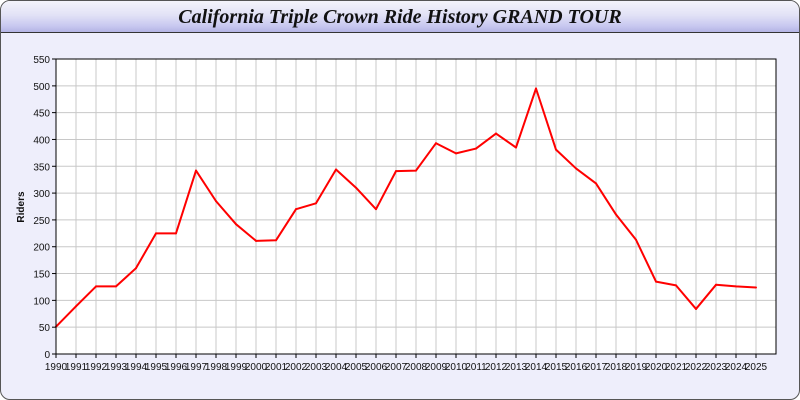 The width and height of the screenshot is (800, 400). What do you see at coordinates (716, 367) in the screenshot?
I see `x-tick-label: 2023` at bounding box center [716, 367].